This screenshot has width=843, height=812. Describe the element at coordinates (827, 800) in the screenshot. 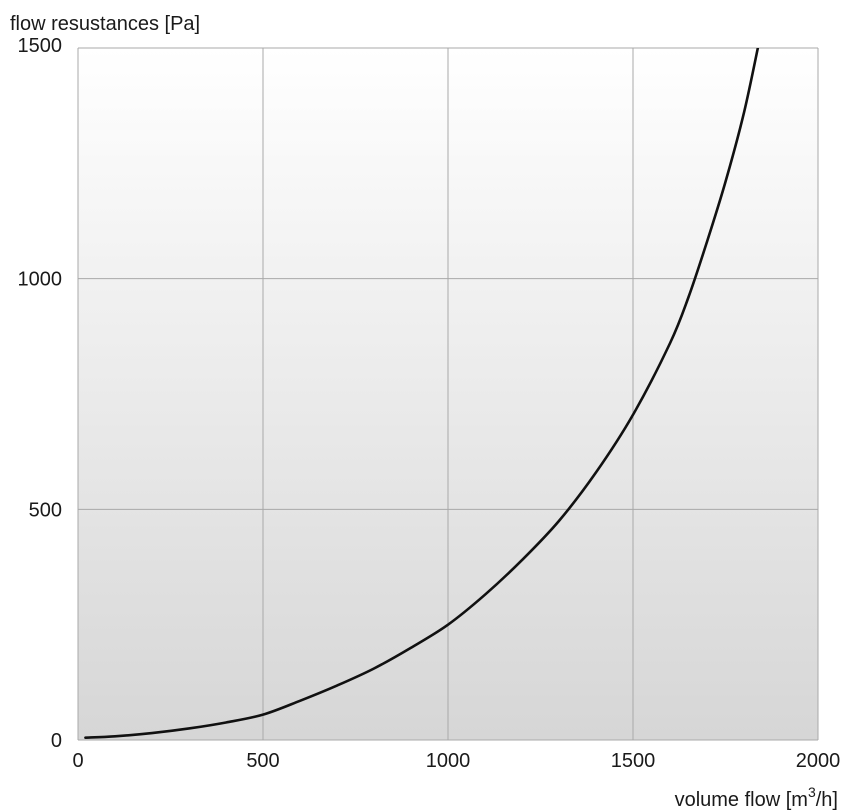

I see `x-axis-label-end: /h]` at that location.